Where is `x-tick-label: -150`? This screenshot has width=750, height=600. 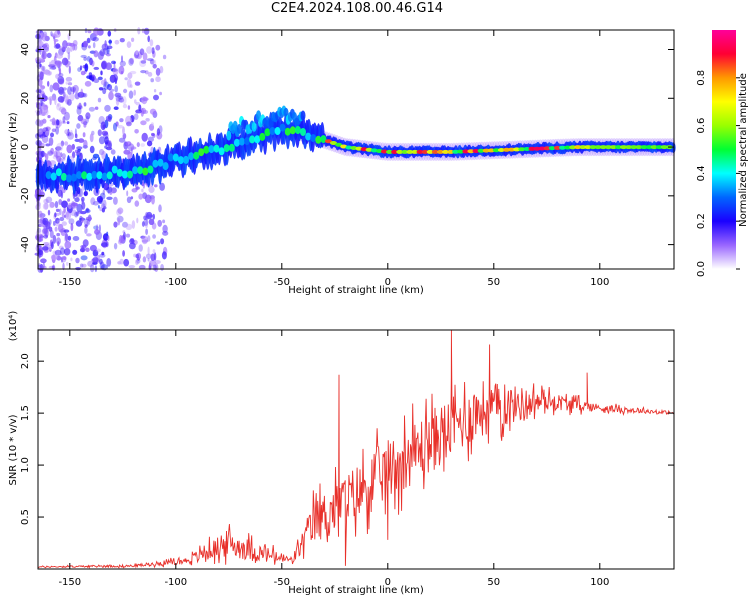
x-tick-label: -150 is located at coordinates (69, 582).